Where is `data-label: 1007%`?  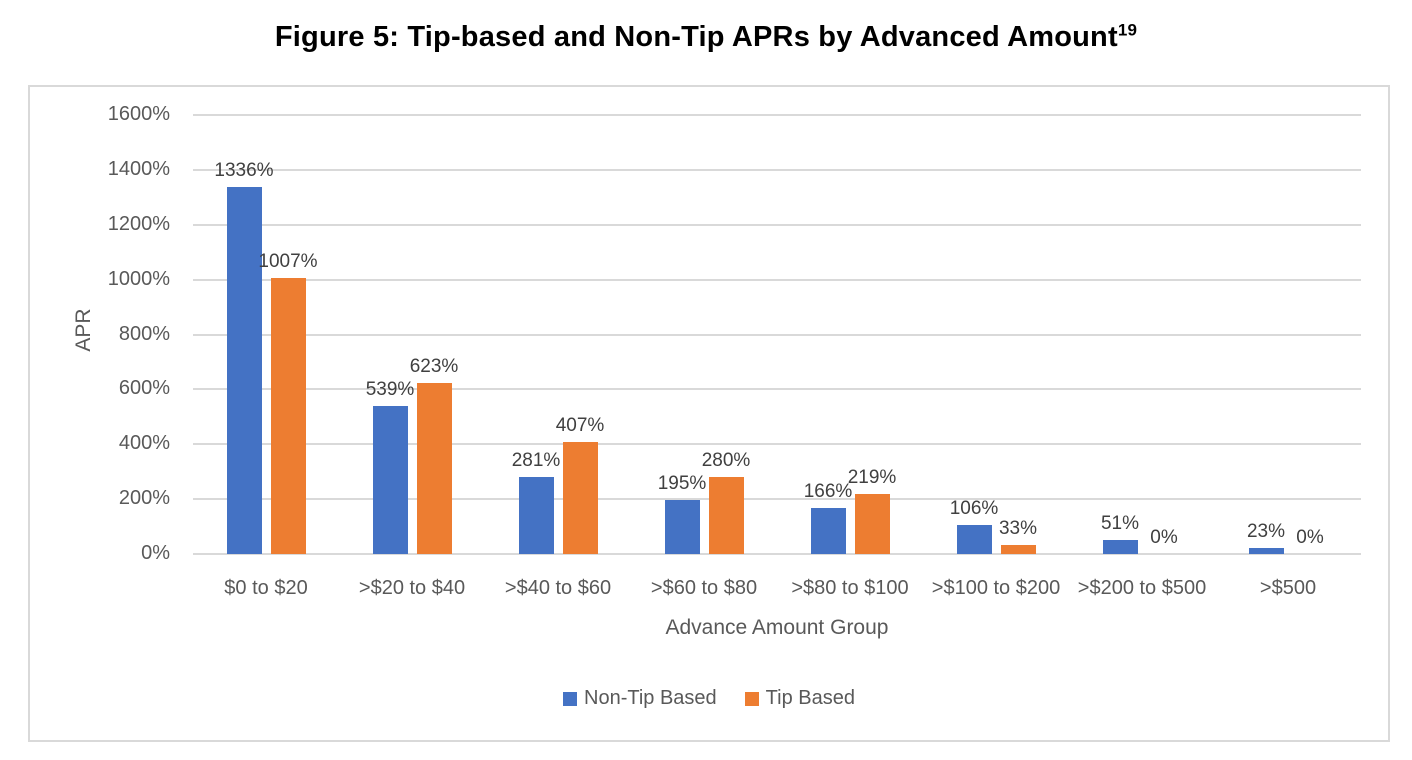
data-label: 1007% is located at coordinates (288, 261).